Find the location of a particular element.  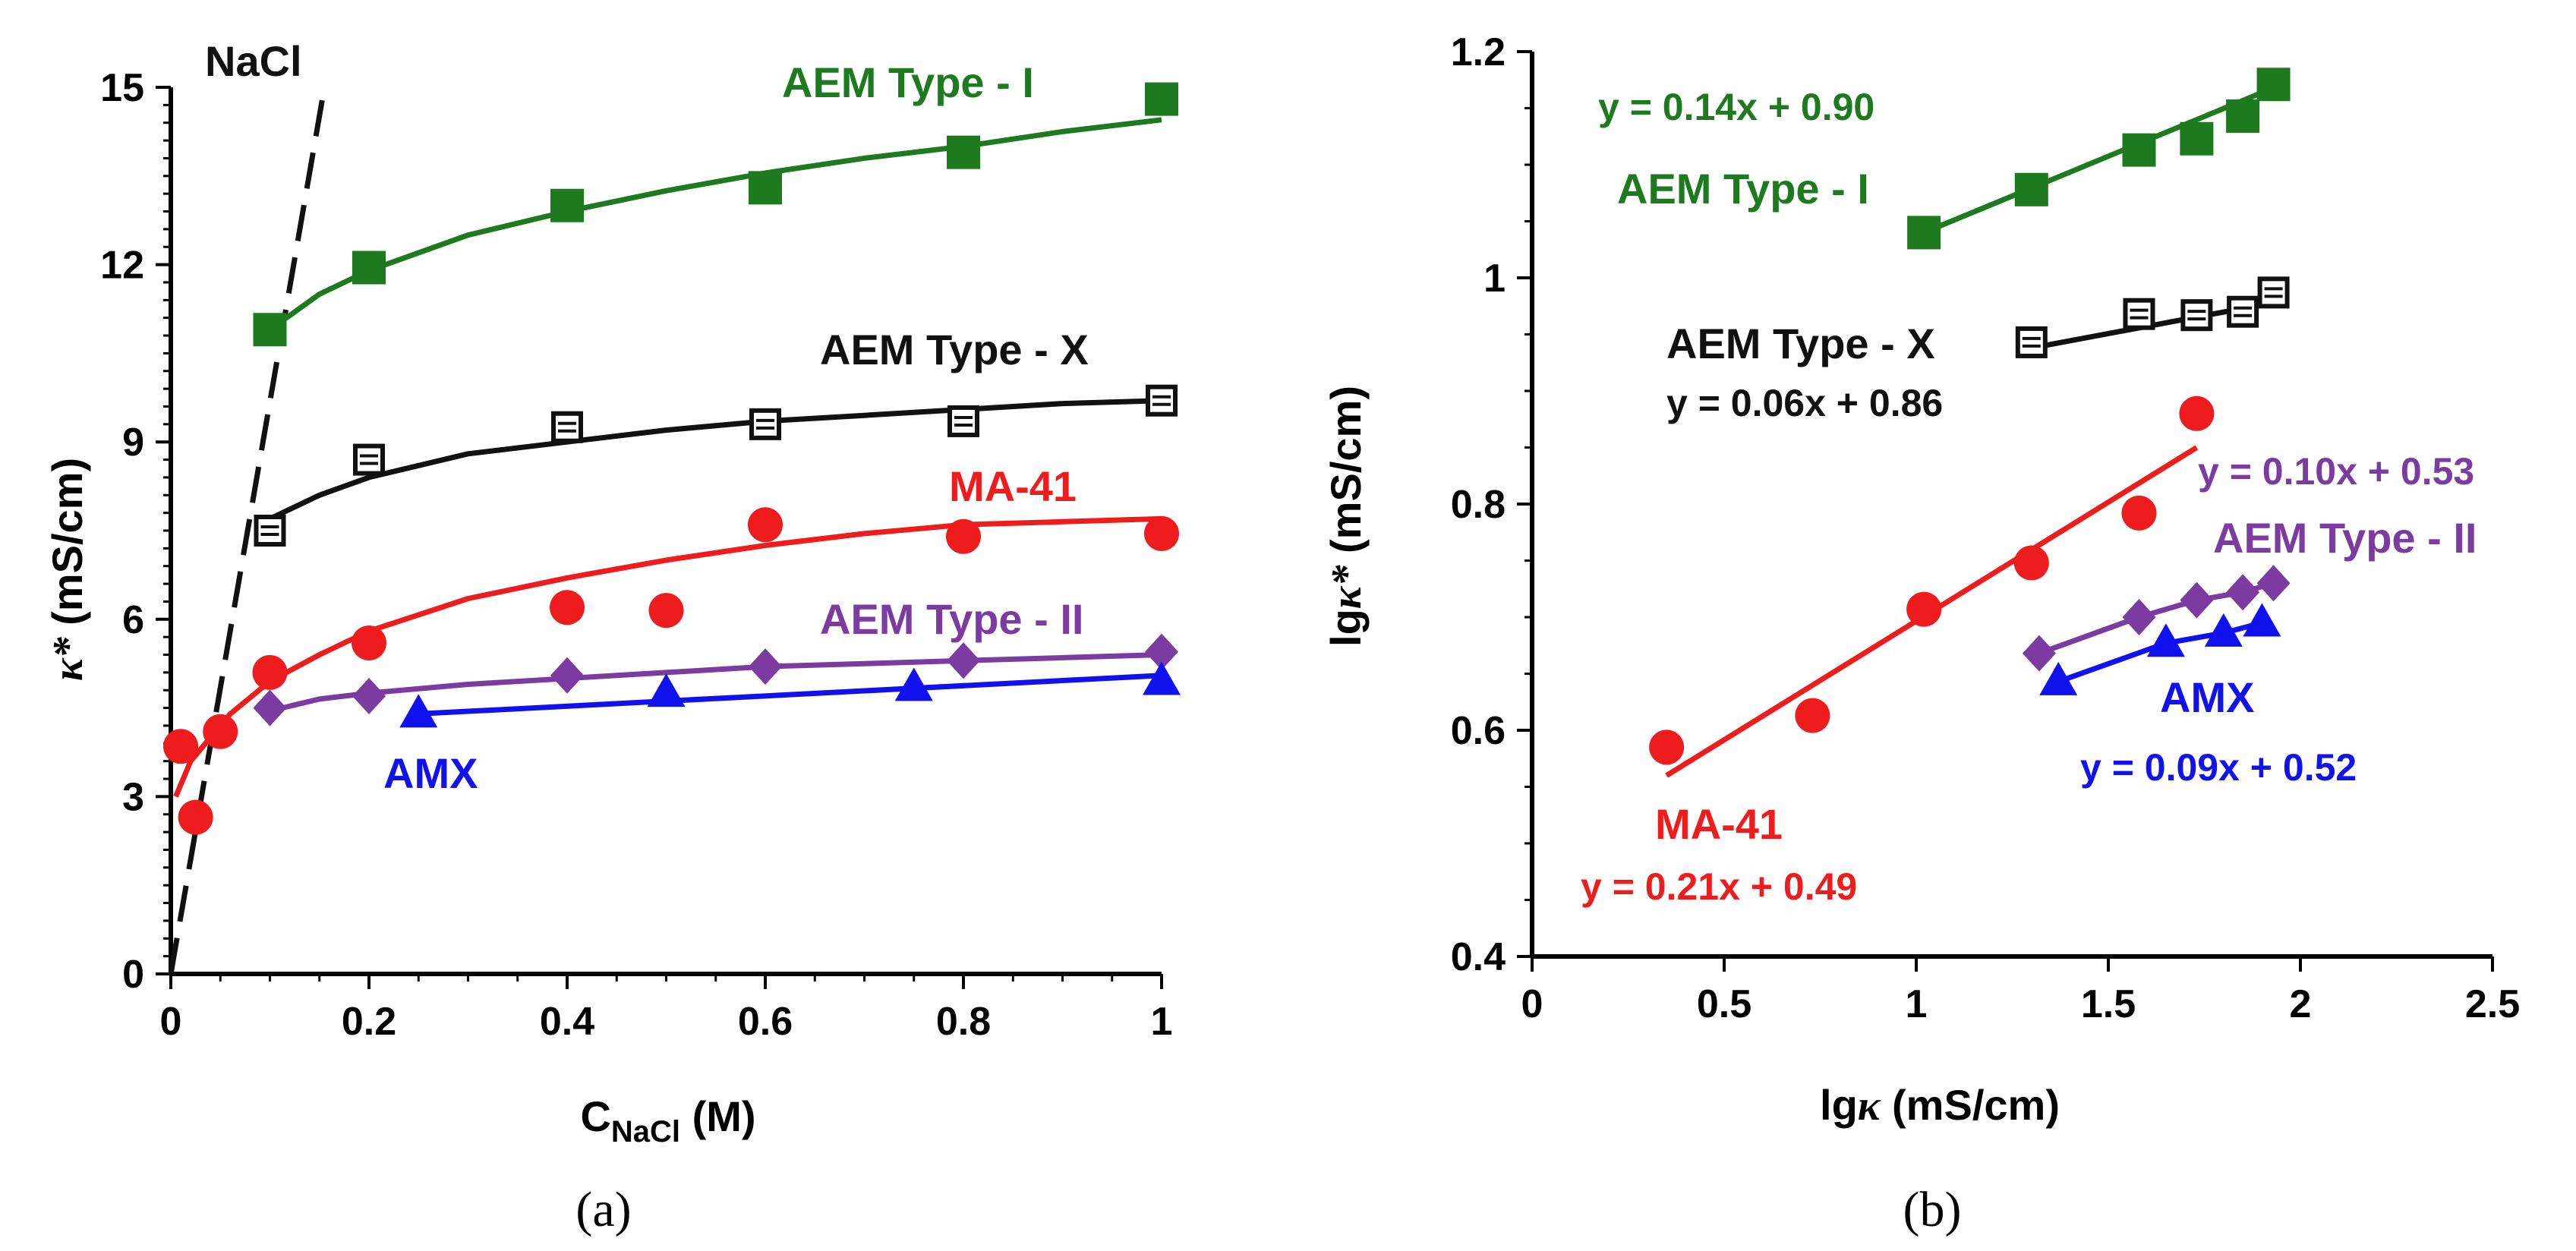

x-tick-label: 0.6 is located at coordinates (765, 1022).